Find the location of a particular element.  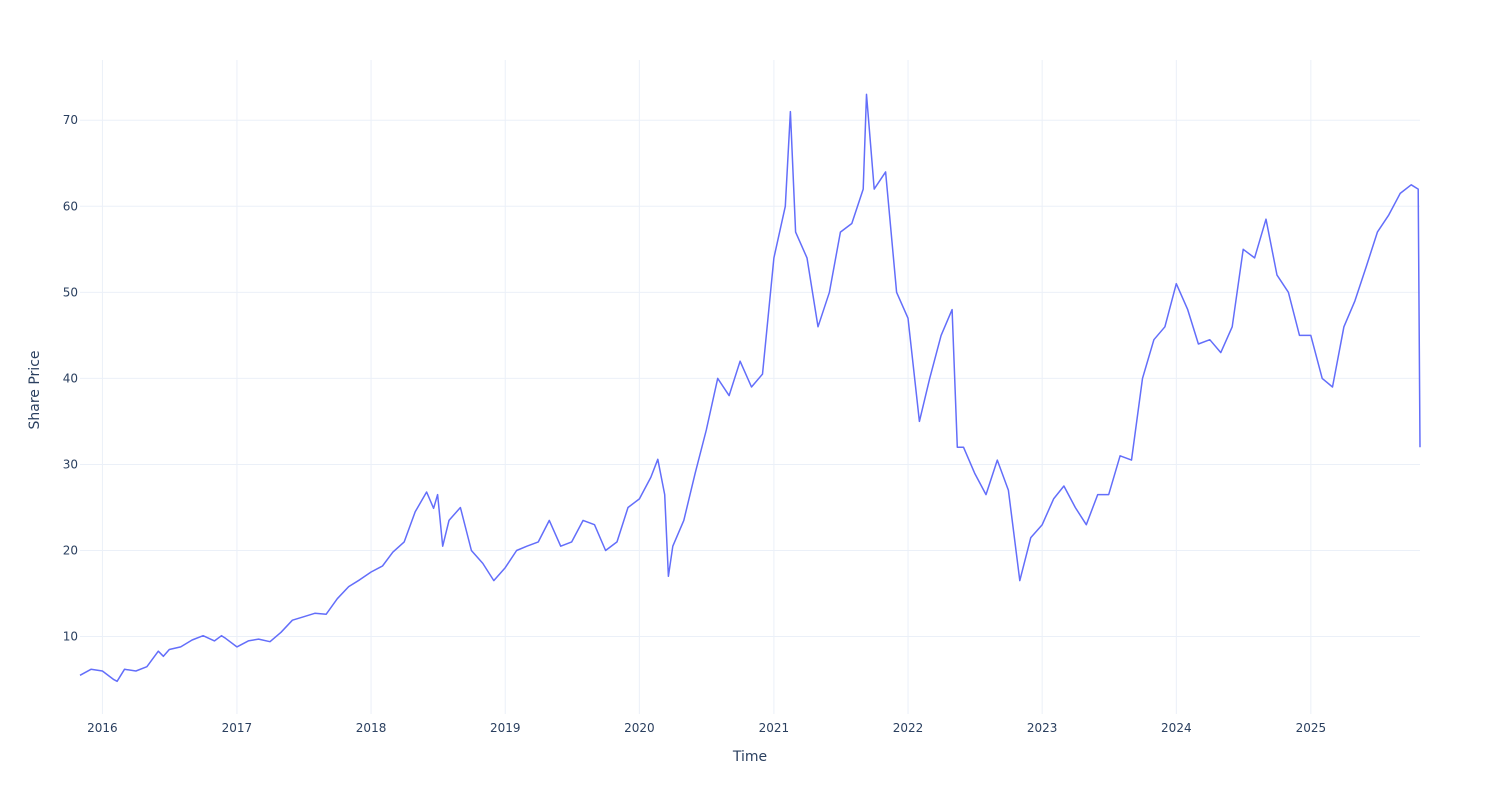

x-tick-label: 2023 is located at coordinates (1042, 728).